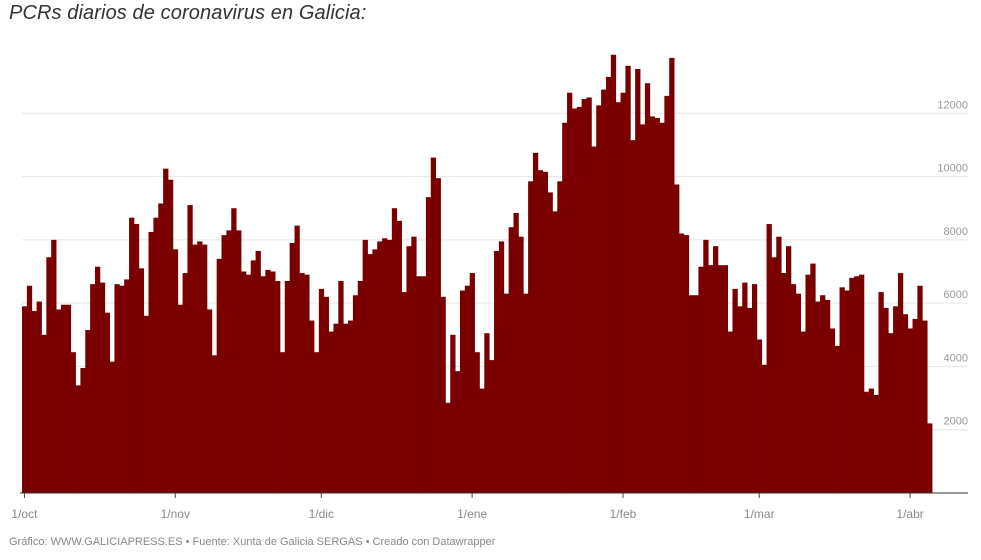 The height and width of the screenshot is (560, 981). Describe the element at coordinates (472, 514) in the screenshot. I see `x-tick-label: 1/ene` at that location.